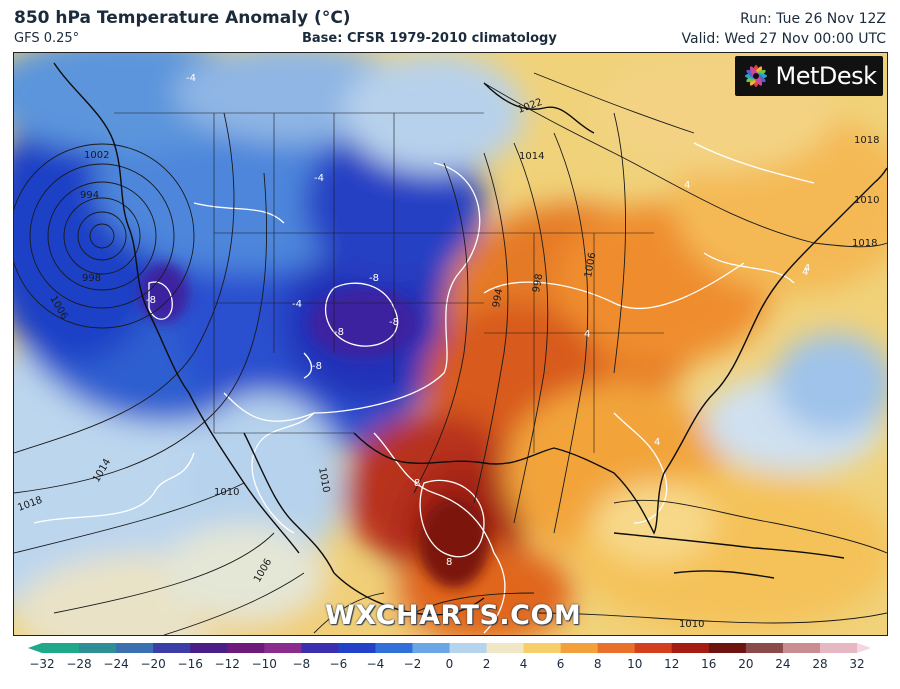  I want to click on colorbar-tick-label: 0, so click(449, 664).